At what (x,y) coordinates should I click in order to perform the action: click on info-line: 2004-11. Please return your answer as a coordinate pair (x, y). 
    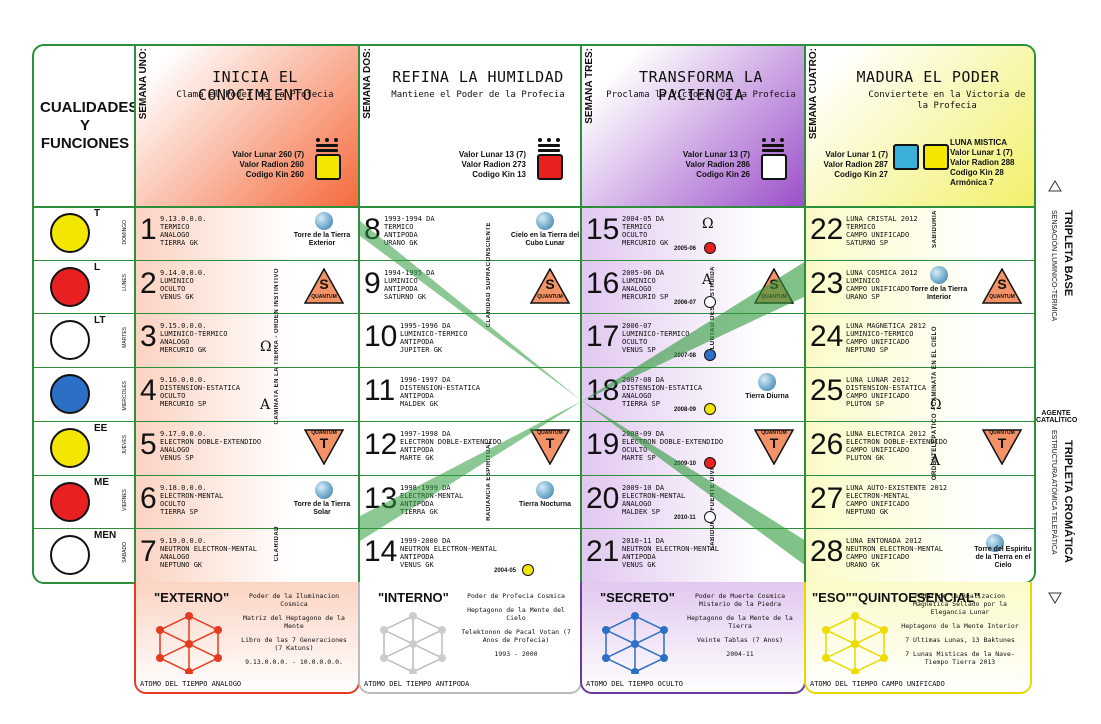
    Looking at the image, I should click on (740, 654).